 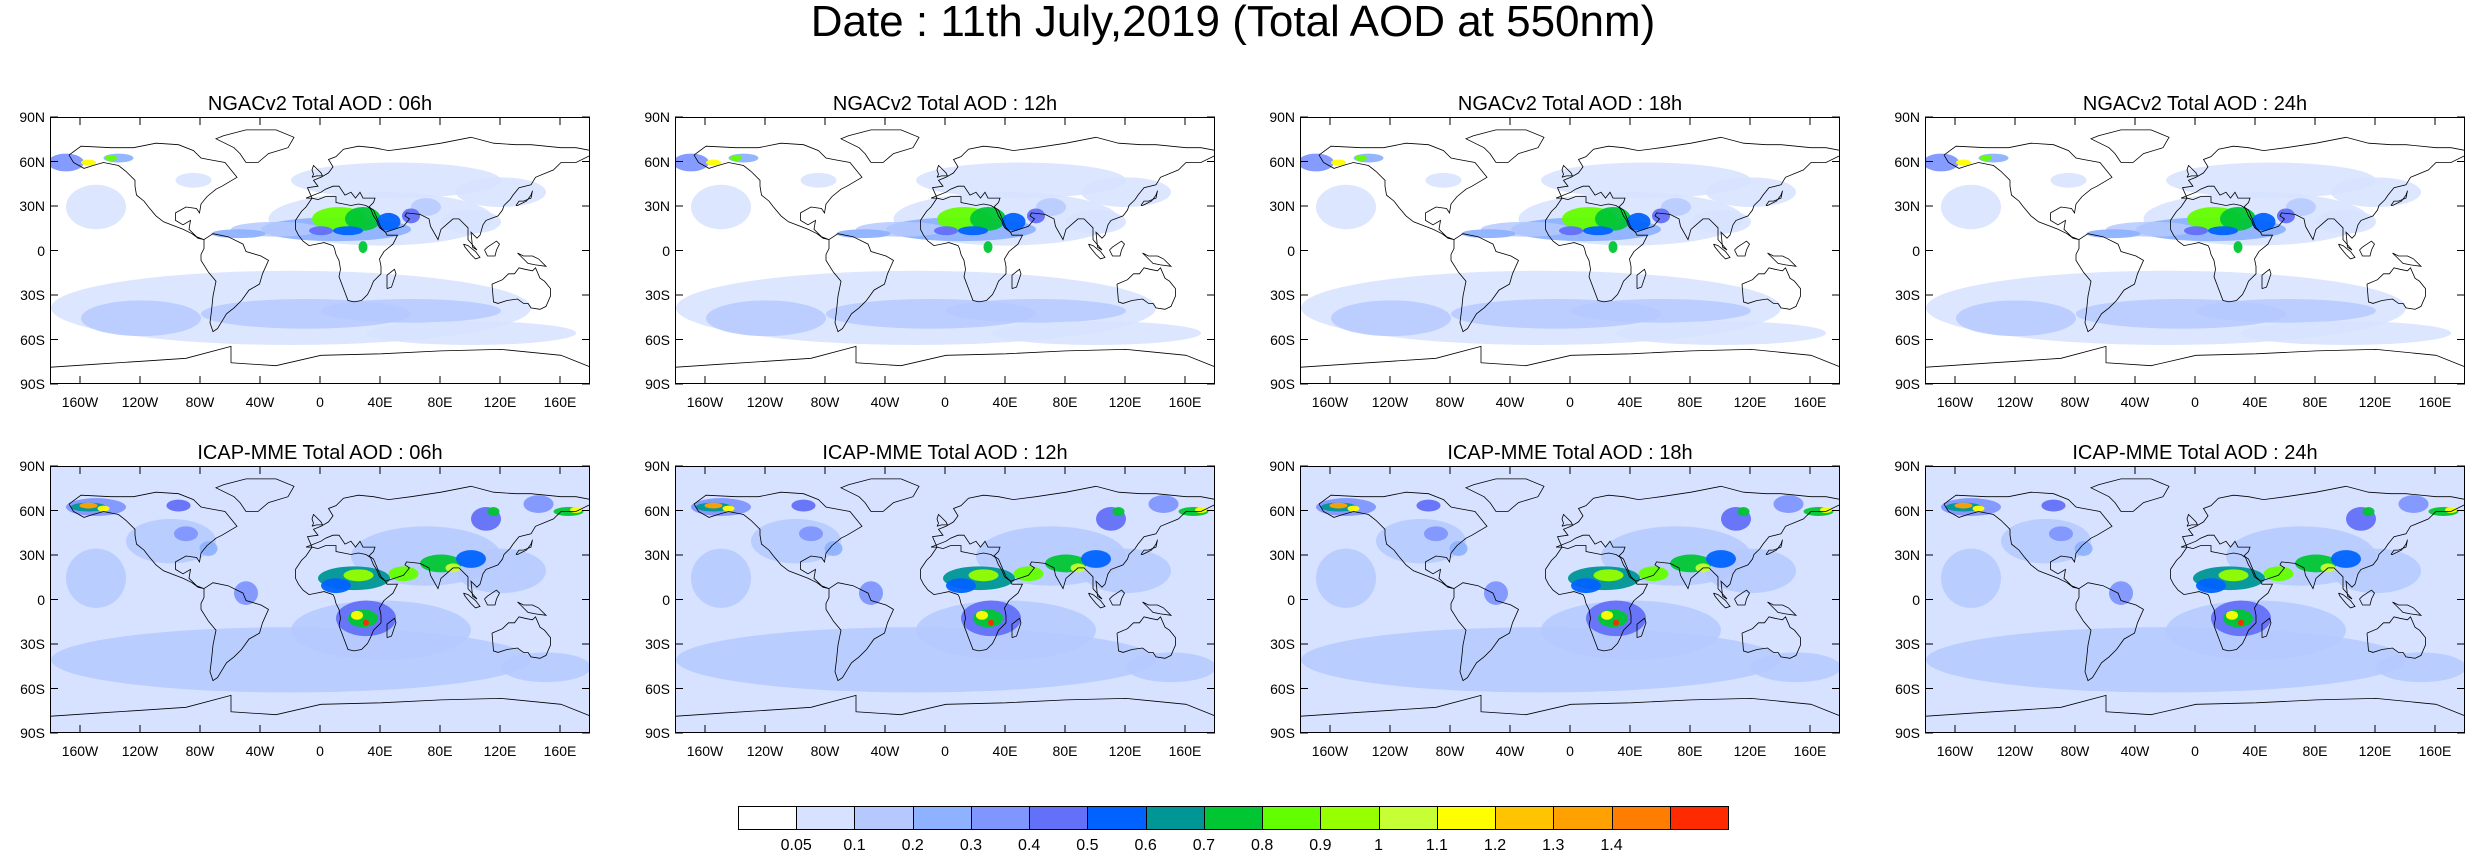 What do you see at coordinates (765, 402) in the screenshot?
I see `longitude-label: 120W` at bounding box center [765, 402].